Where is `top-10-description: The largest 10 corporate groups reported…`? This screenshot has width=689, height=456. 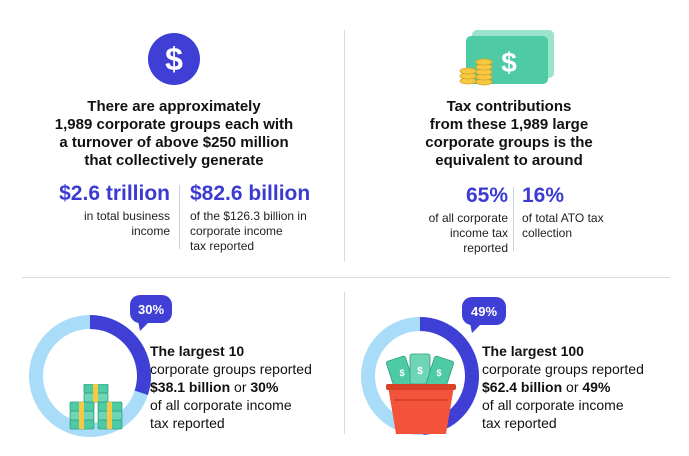 top-10-description: The largest 10 corporate groups reported… is located at coordinates (231, 387).